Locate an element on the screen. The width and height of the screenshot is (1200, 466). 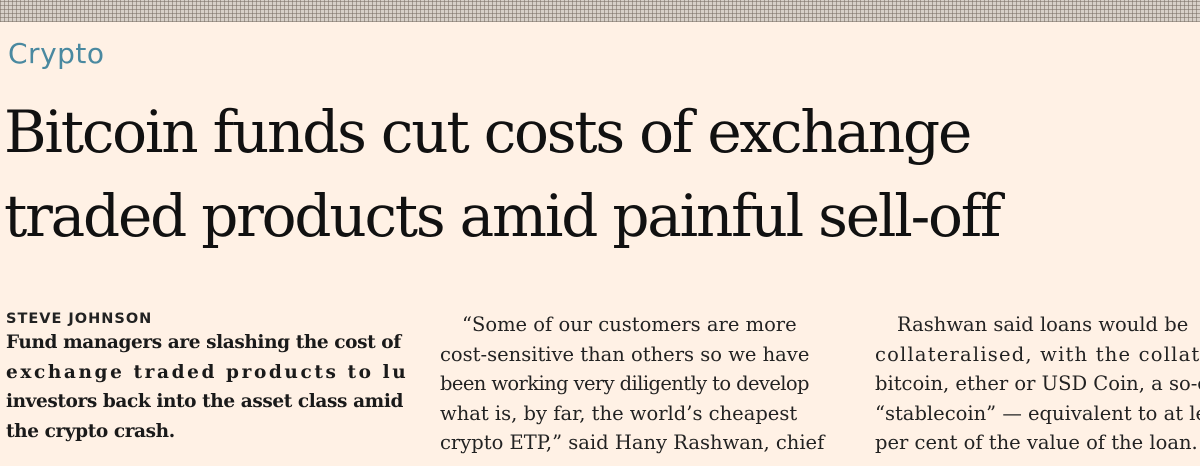
body-line-2: cost-sensitive than others so we have is located at coordinates (625, 354).